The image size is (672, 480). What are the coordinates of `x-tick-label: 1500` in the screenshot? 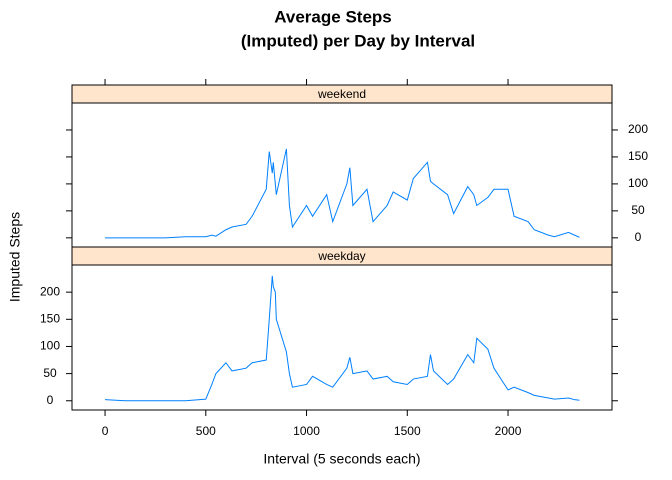 It's located at (407, 431).